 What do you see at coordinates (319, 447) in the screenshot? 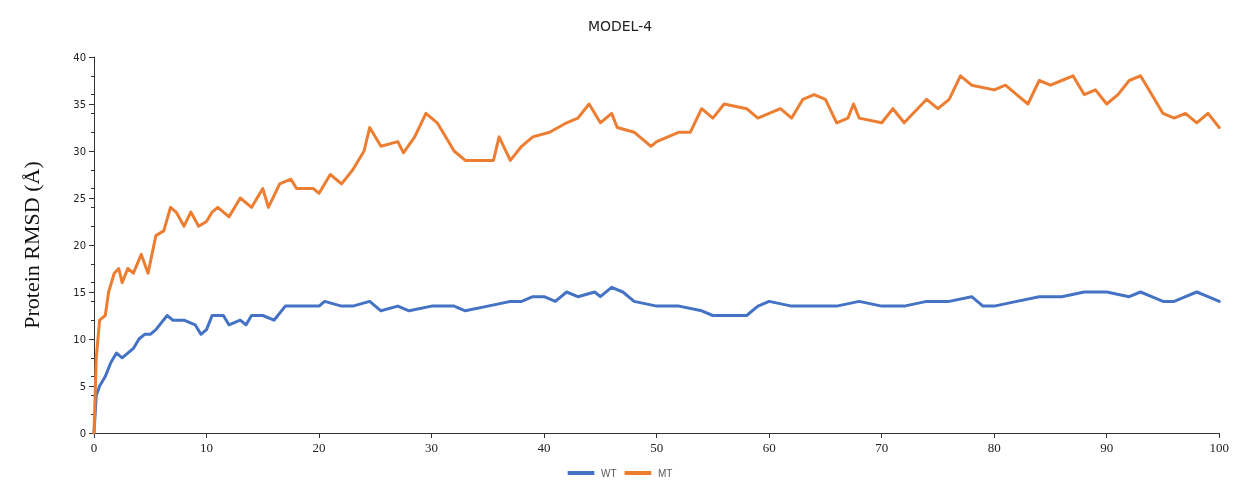
I see `x-tick-label: 20` at bounding box center [319, 447].